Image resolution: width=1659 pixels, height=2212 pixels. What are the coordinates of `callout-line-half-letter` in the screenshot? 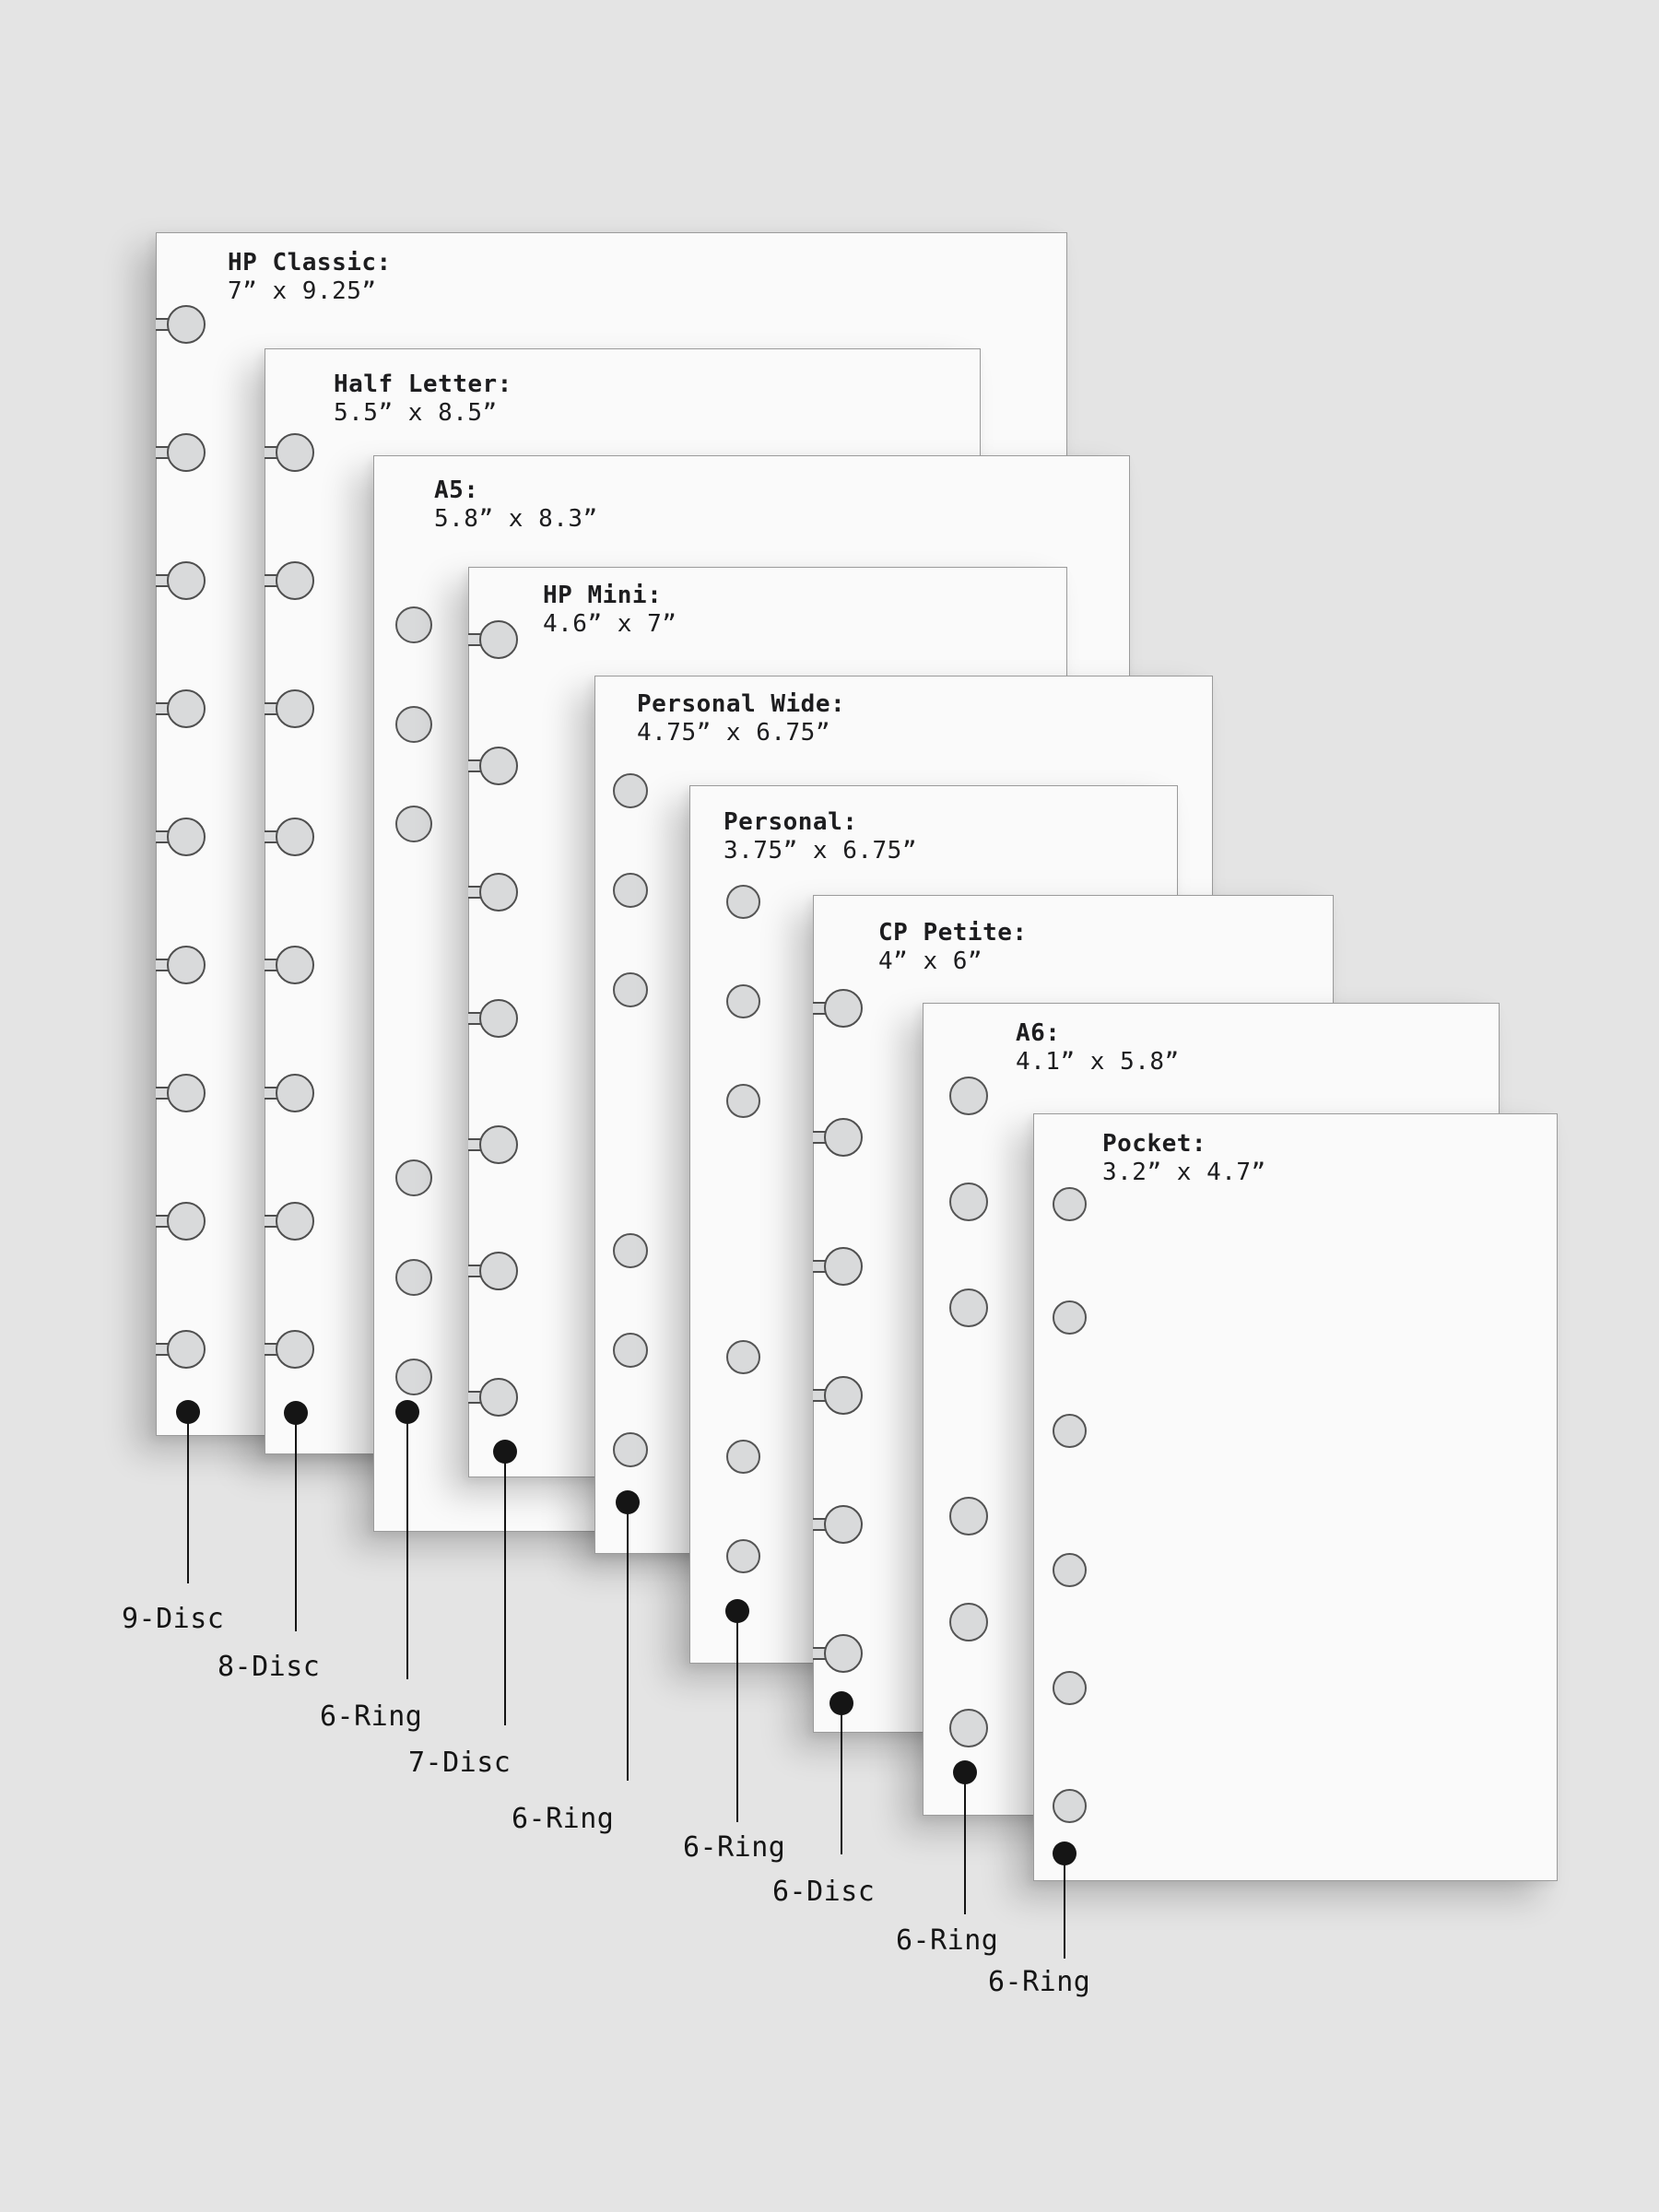 It's located at (296, 1522).